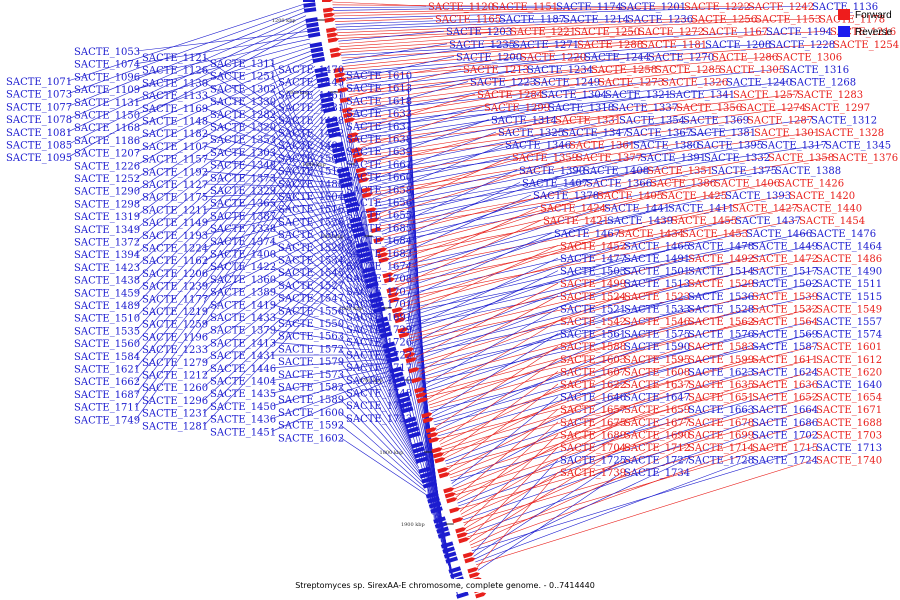 The image size is (900, 600). What do you see at coordinates (175, 58) in the screenshot?
I see `reverse-gene-label: SACTE_1121` at bounding box center [175, 58].